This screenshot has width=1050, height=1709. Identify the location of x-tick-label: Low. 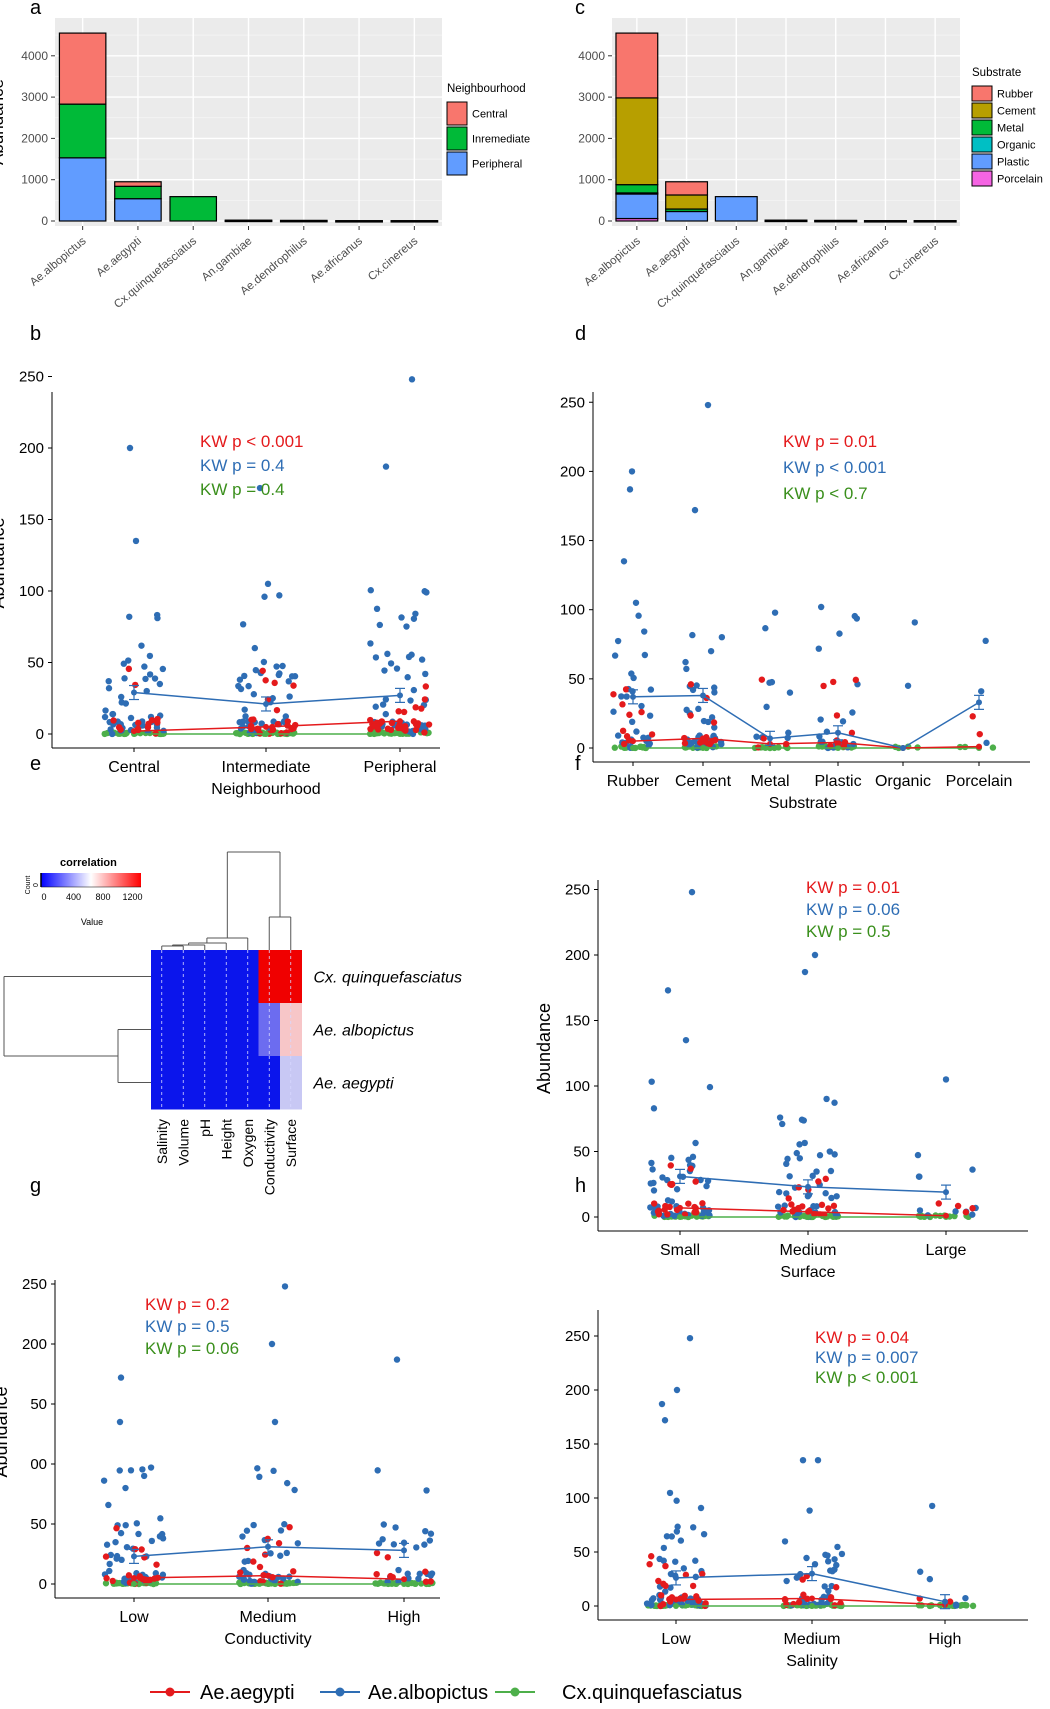
(676, 1639).